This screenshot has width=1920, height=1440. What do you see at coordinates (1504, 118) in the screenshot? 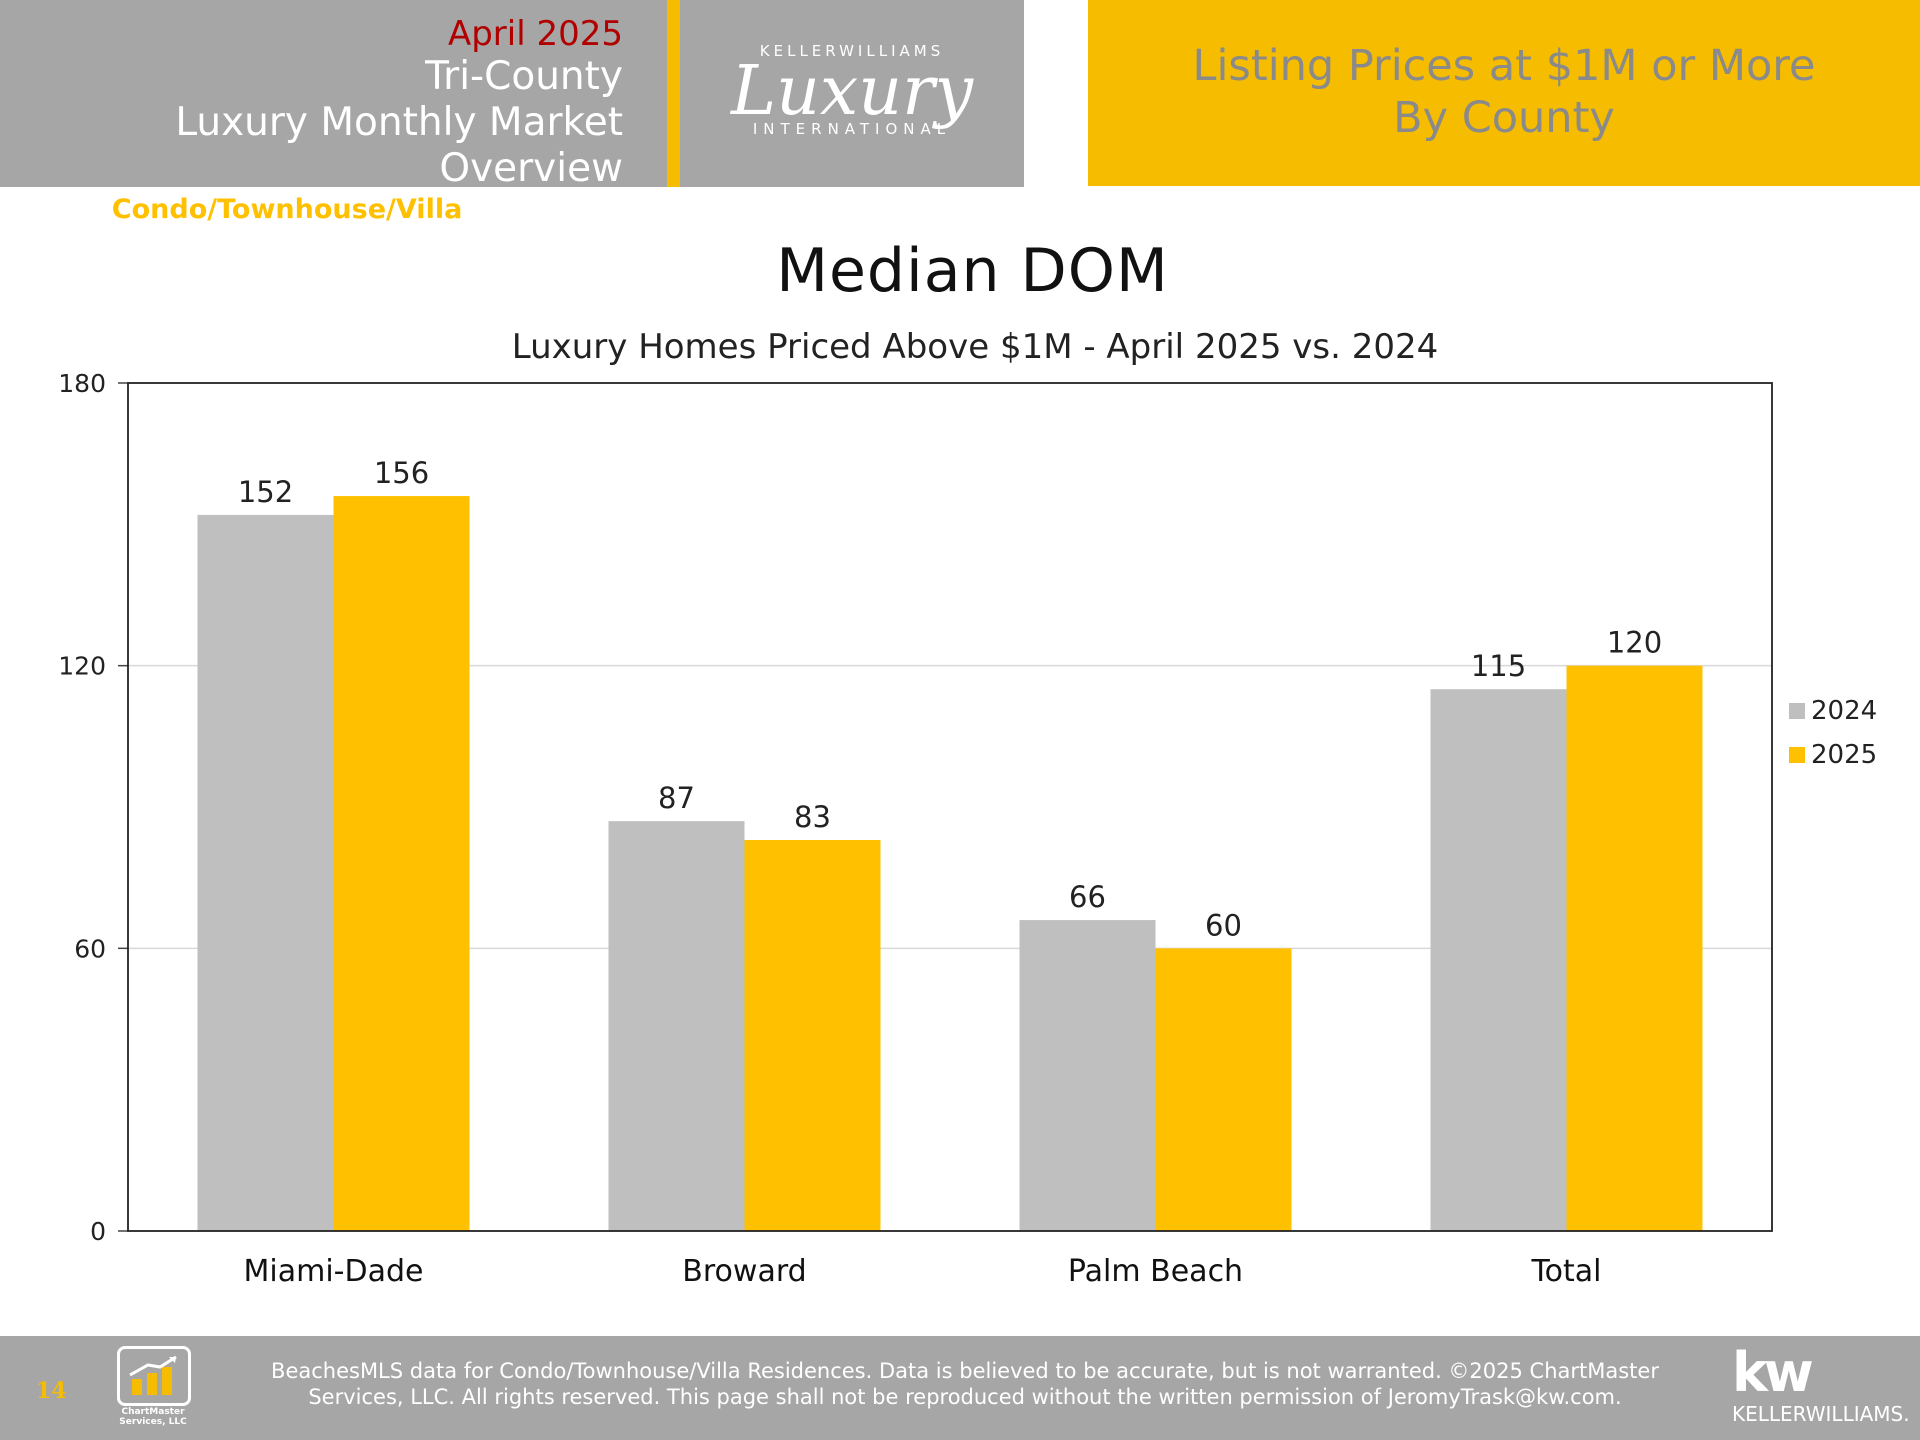
I see `topic-line-2: By County` at bounding box center [1504, 118].